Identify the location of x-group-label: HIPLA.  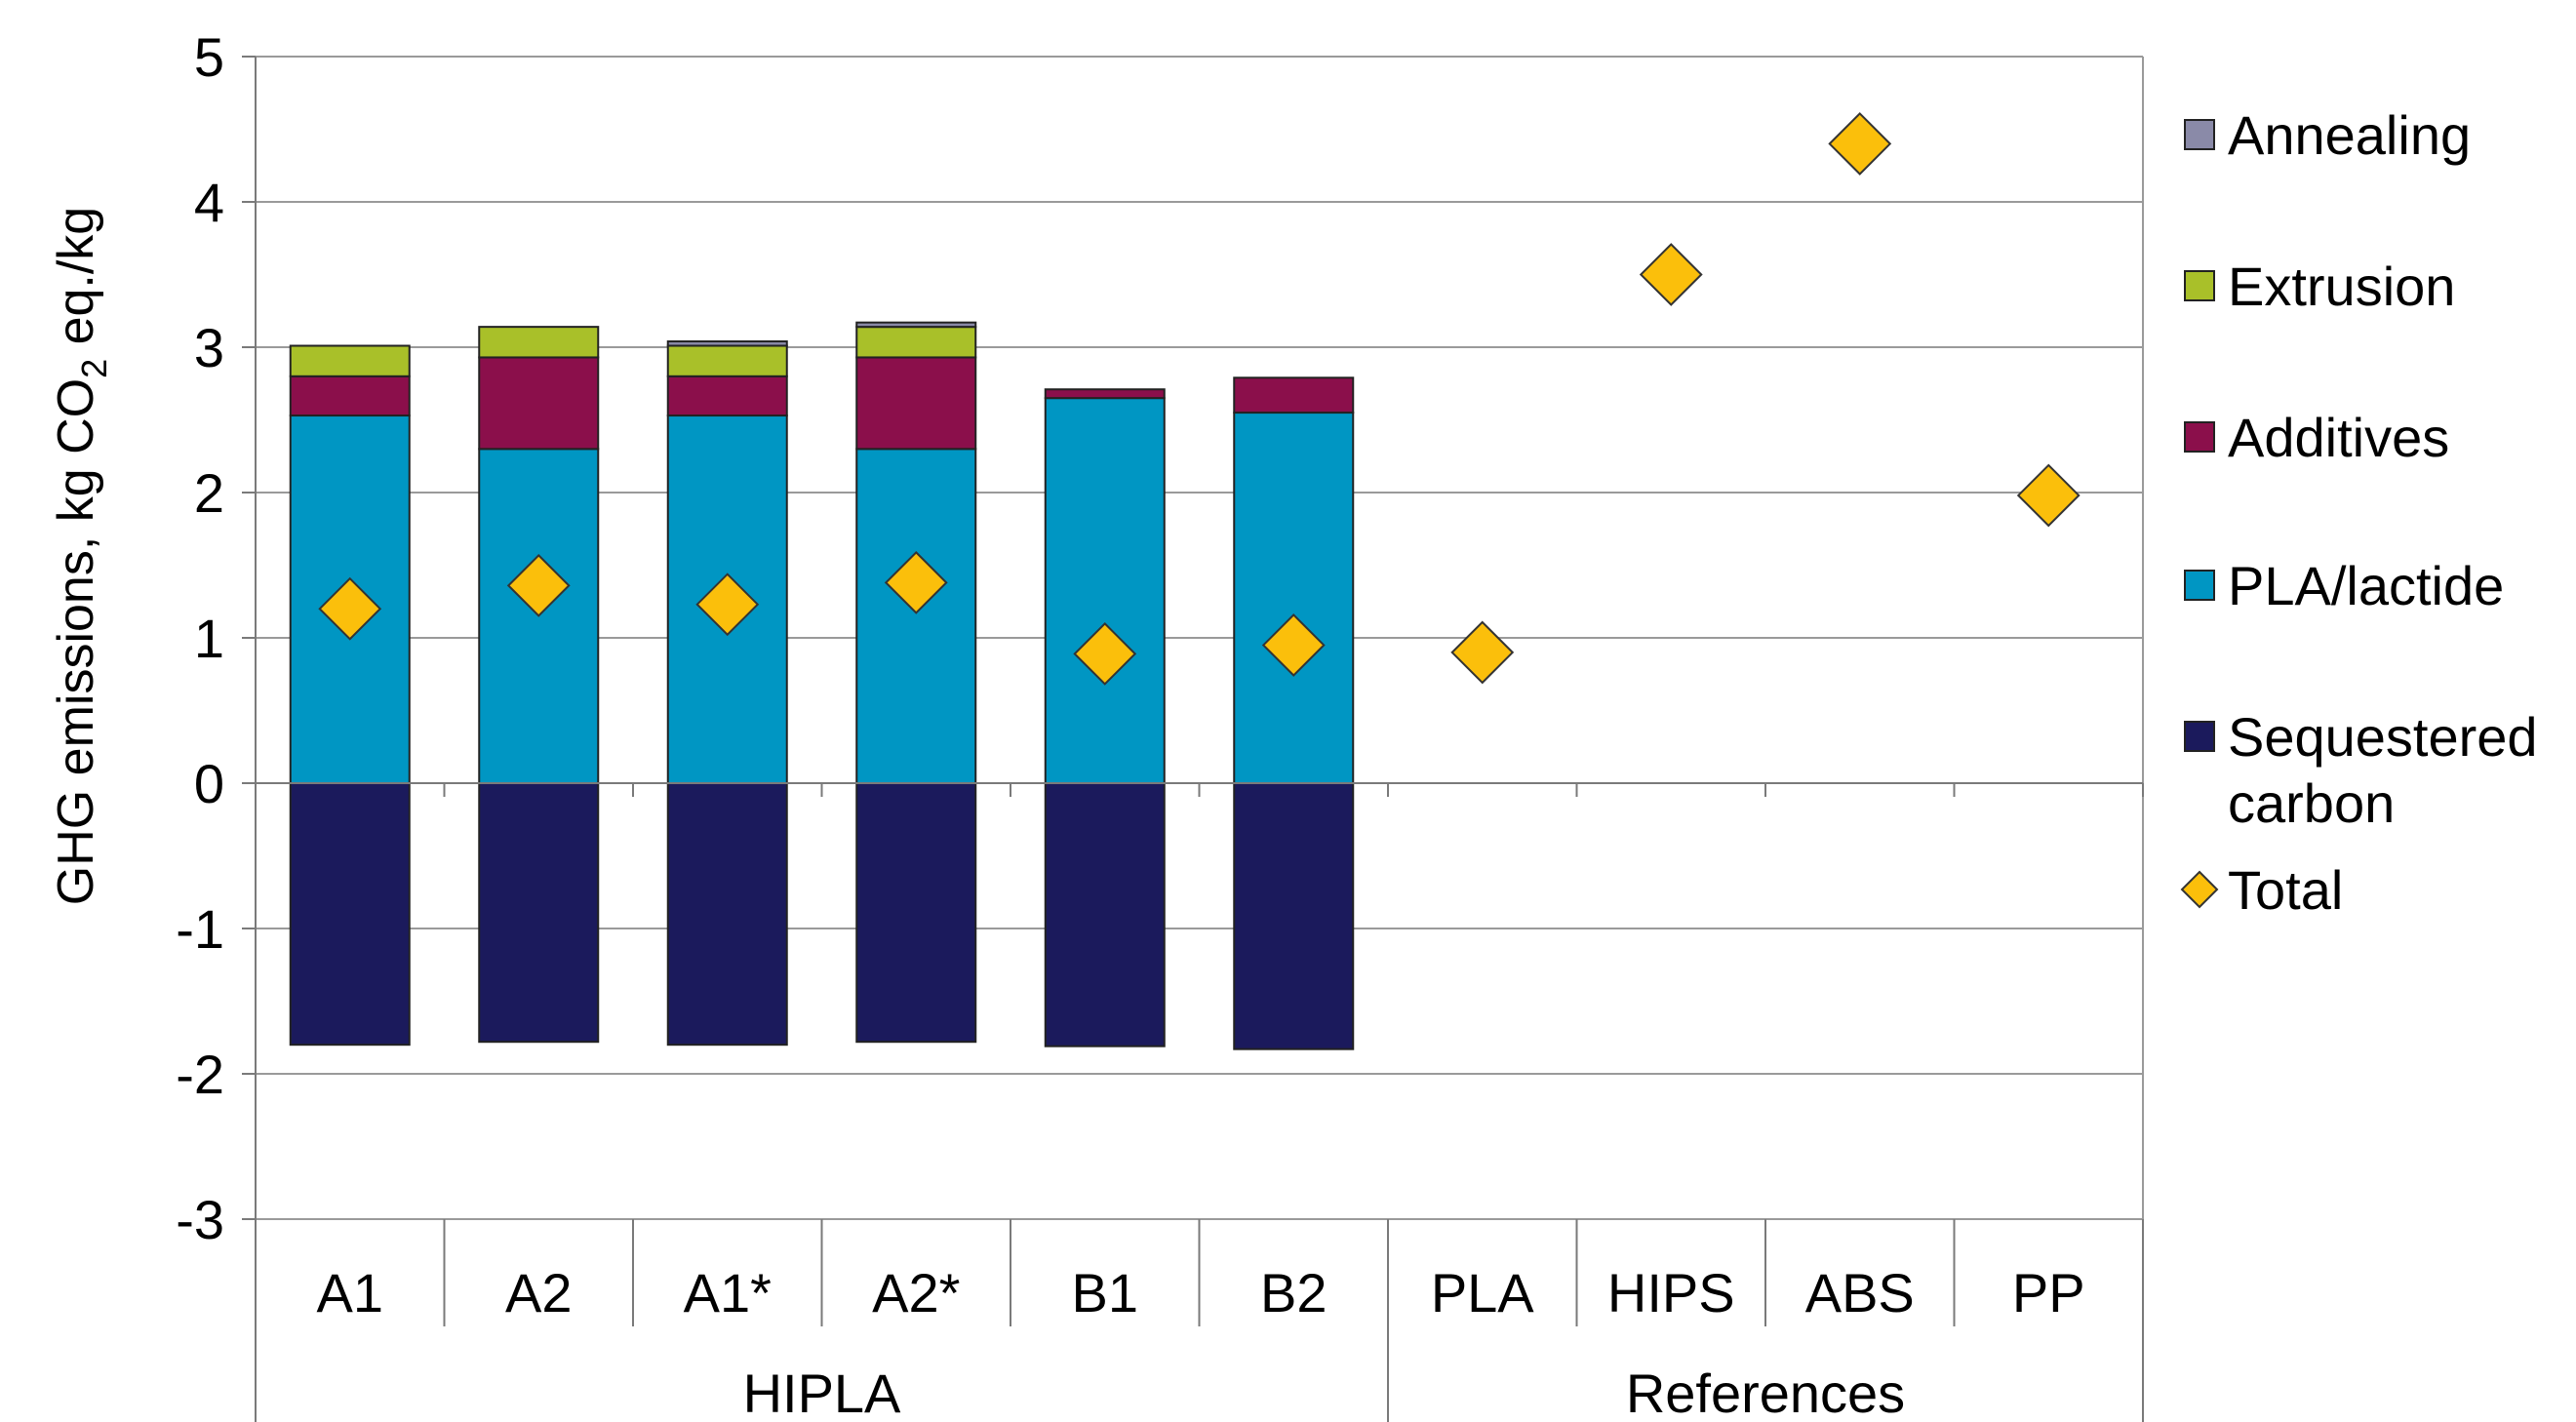
(822, 1392).